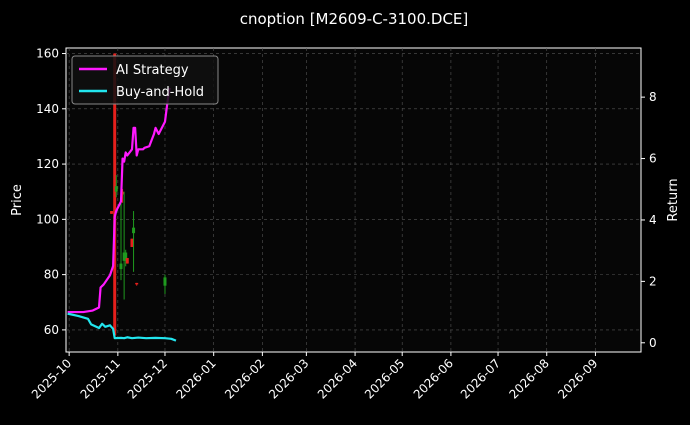  Describe the element at coordinates (354, 19) in the screenshot. I see `chart-title: cnoption [M2609-C-3100.DCE]` at that location.